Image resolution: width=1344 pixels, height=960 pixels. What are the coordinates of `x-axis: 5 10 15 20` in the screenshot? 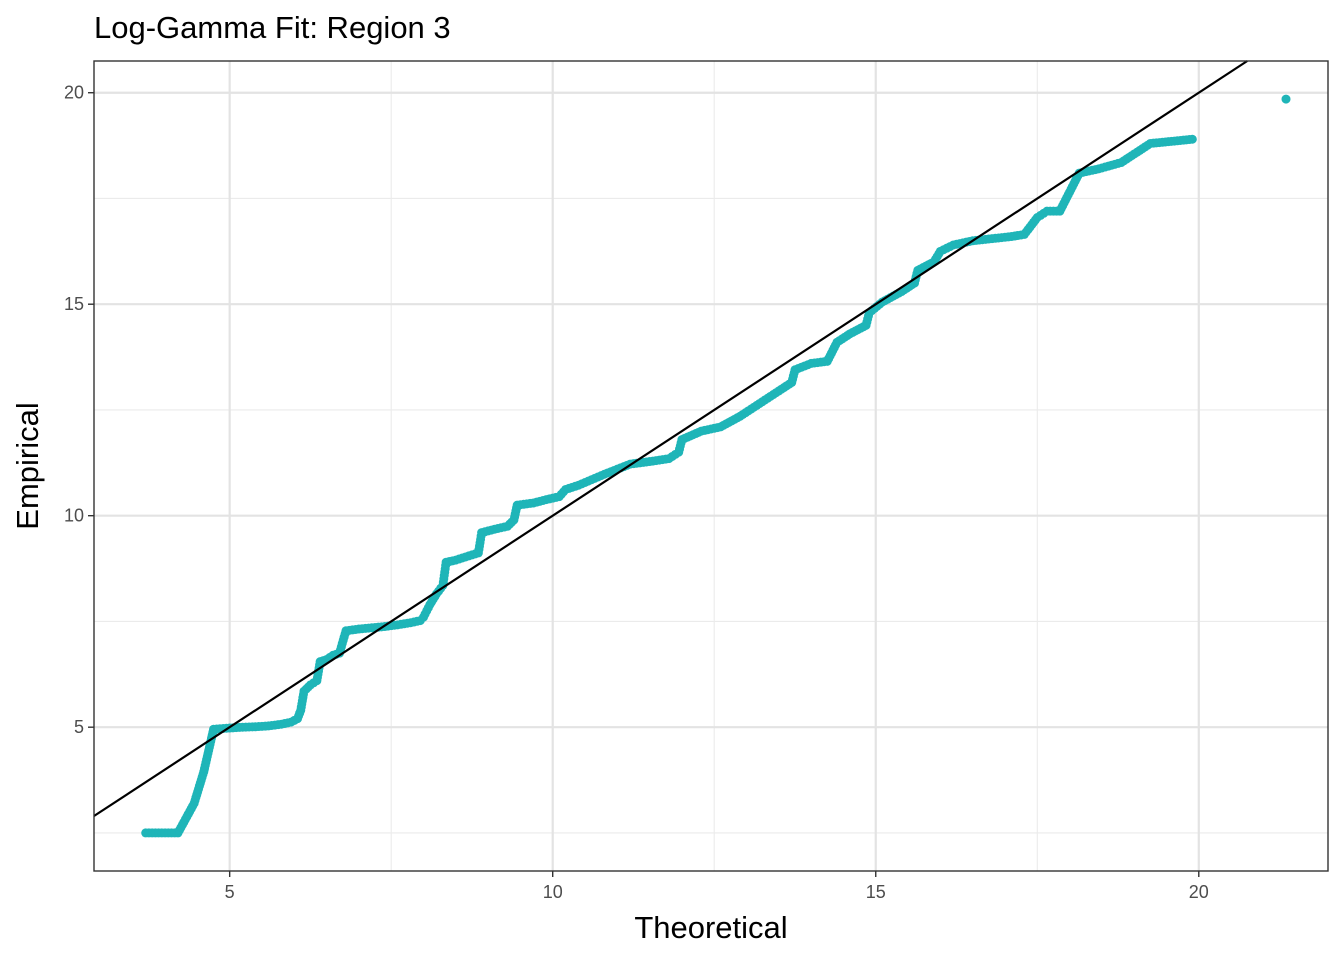 It's located at (717, 886).